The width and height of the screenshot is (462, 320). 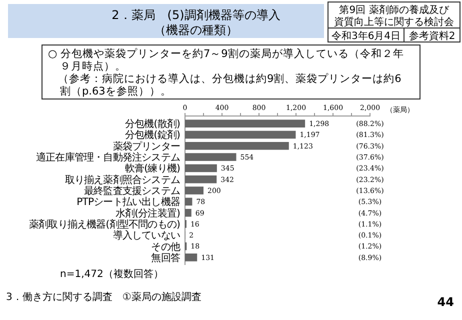 I want to click on text: 参考資料2, so click(x=432, y=36).